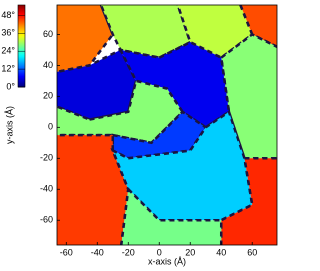 Image resolution: width=320 pixels, height=271 pixels. What do you see at coordinates (46, 189) in the screenshot?
I see `y-tick-label: -40` at bounding box center [46, 189].